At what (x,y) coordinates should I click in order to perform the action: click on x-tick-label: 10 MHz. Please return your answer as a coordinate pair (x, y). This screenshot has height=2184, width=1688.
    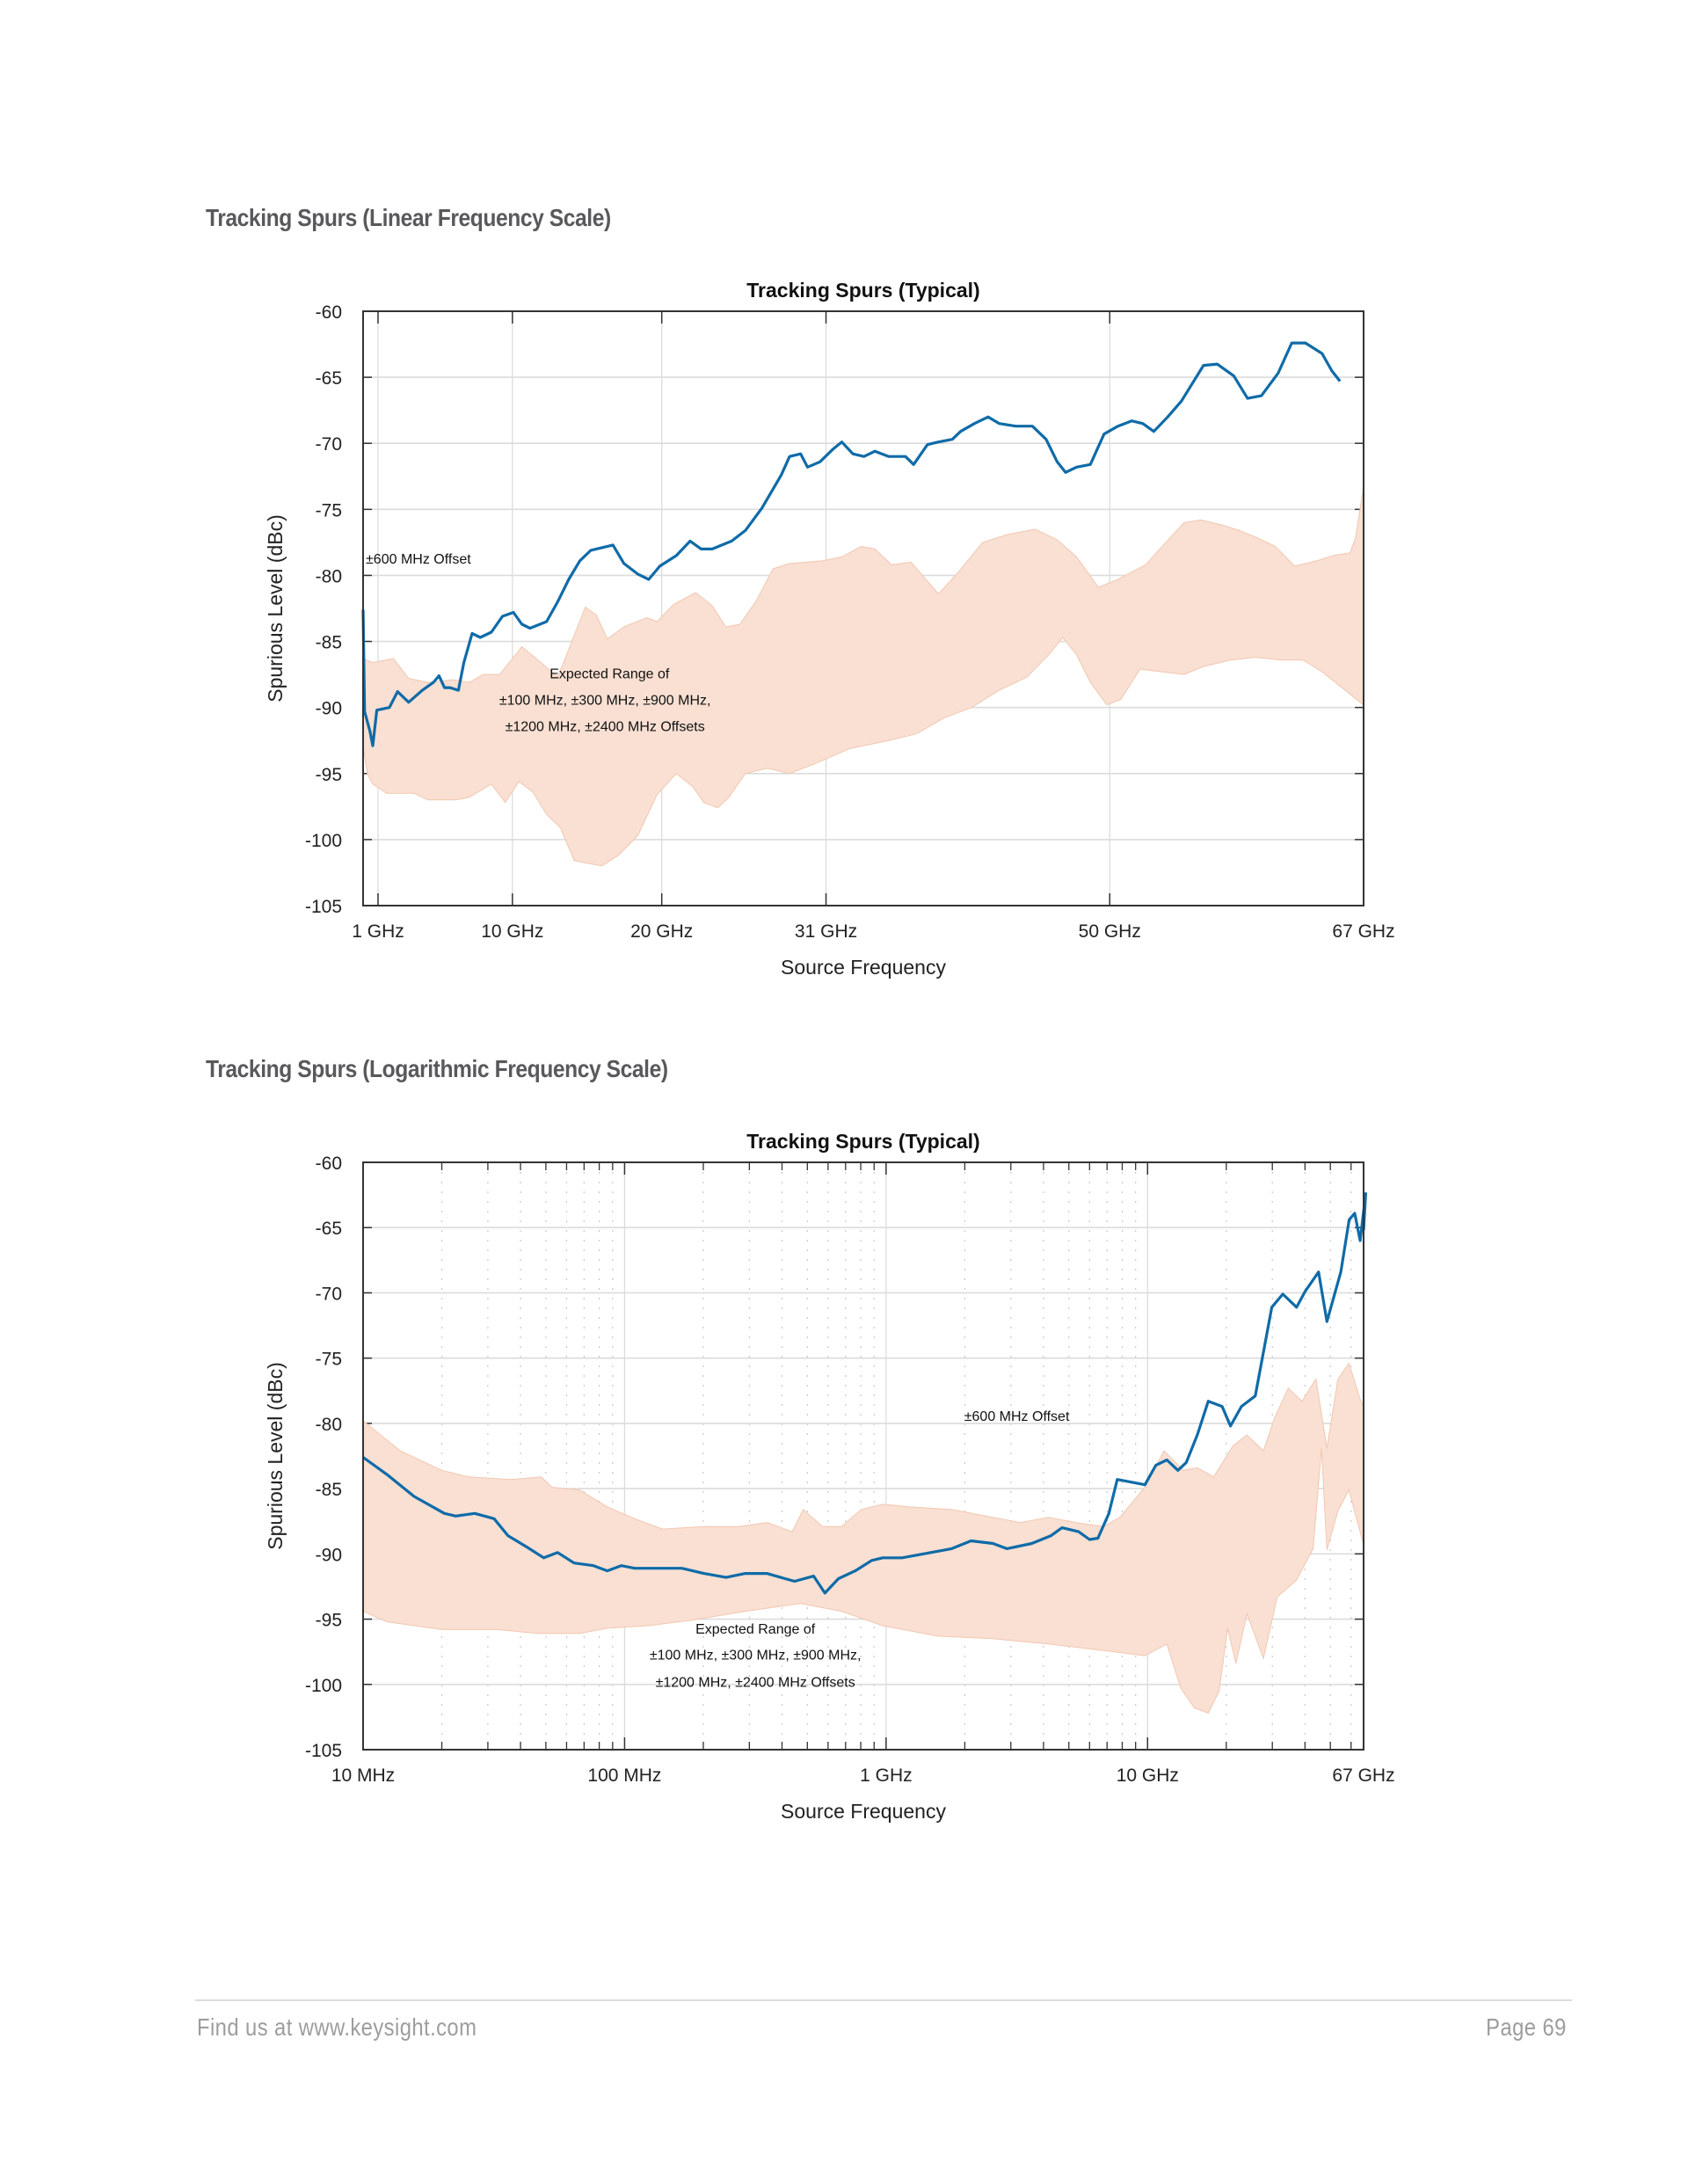
    Looking at the image, I should click on (363, 1775).